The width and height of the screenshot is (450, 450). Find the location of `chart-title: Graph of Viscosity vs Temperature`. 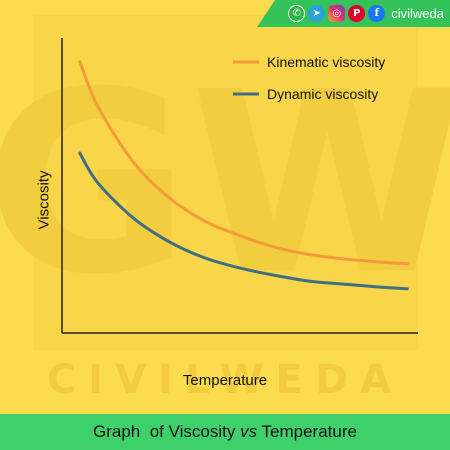

chart-title: Graph of Viscosity vs Temperature is located at coordinates (225, 432).